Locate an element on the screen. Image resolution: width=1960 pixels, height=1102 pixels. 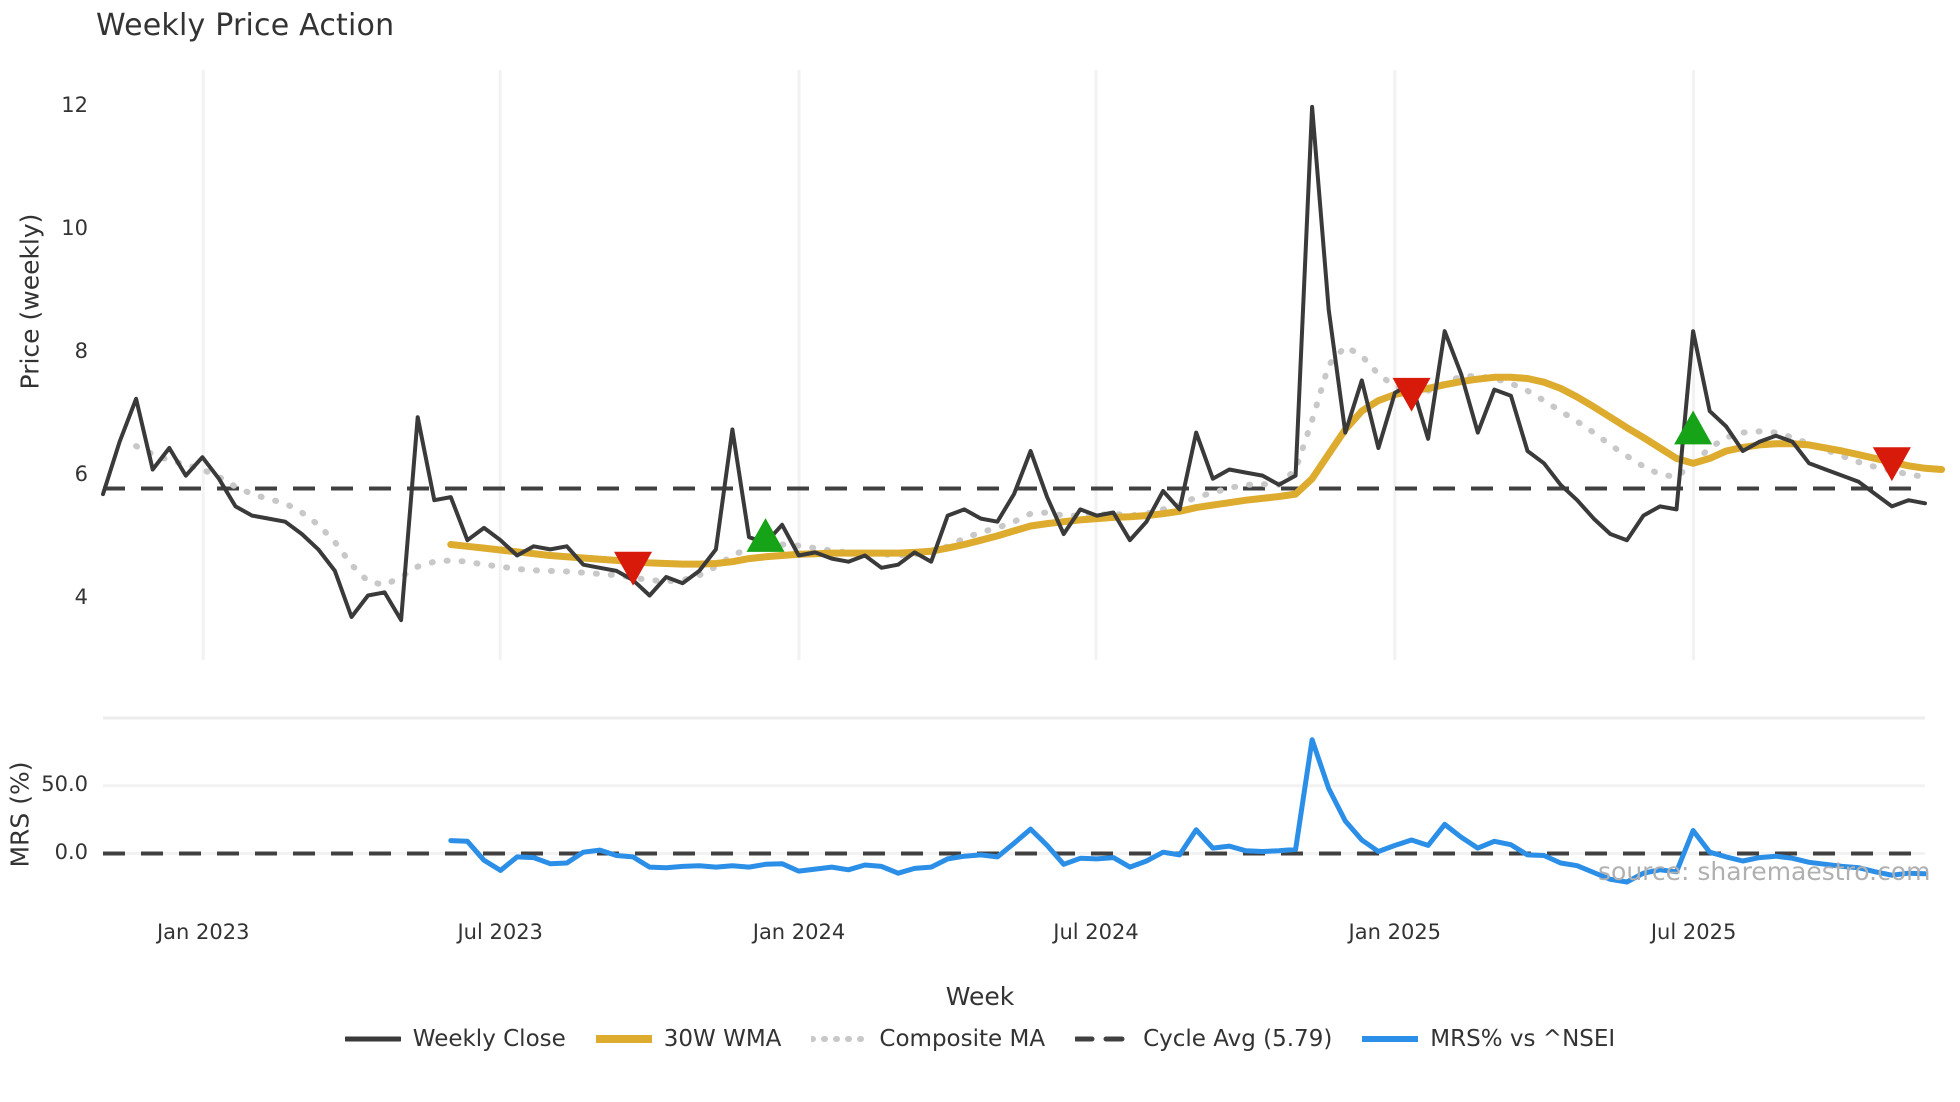
y-tick-price-4: 4 is located at coordinates (81, 596).